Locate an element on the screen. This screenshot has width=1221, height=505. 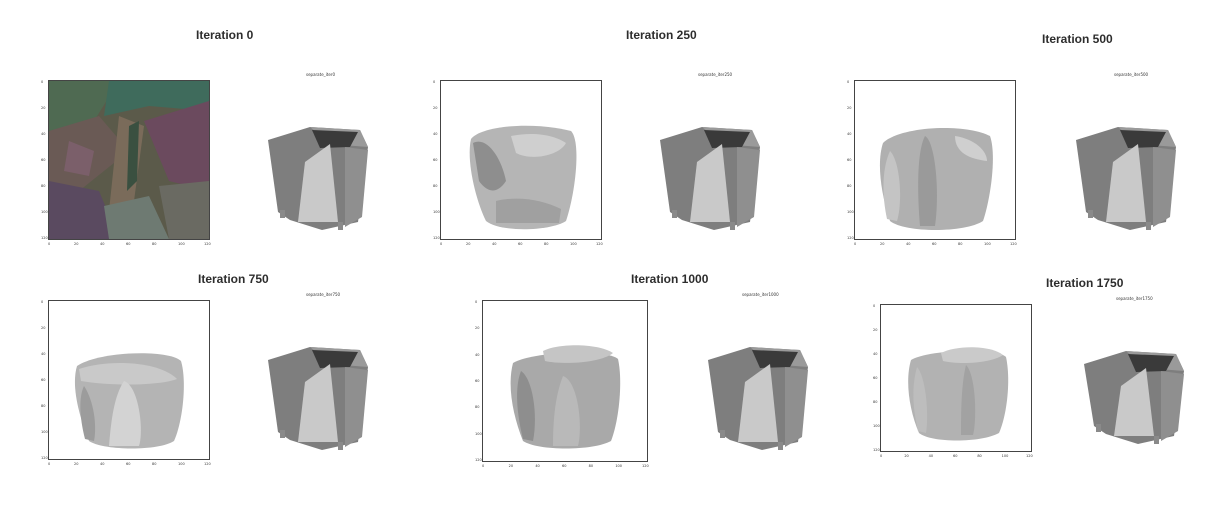
mesh-view: separate_iter500 is located at coordinates (1123, 152).